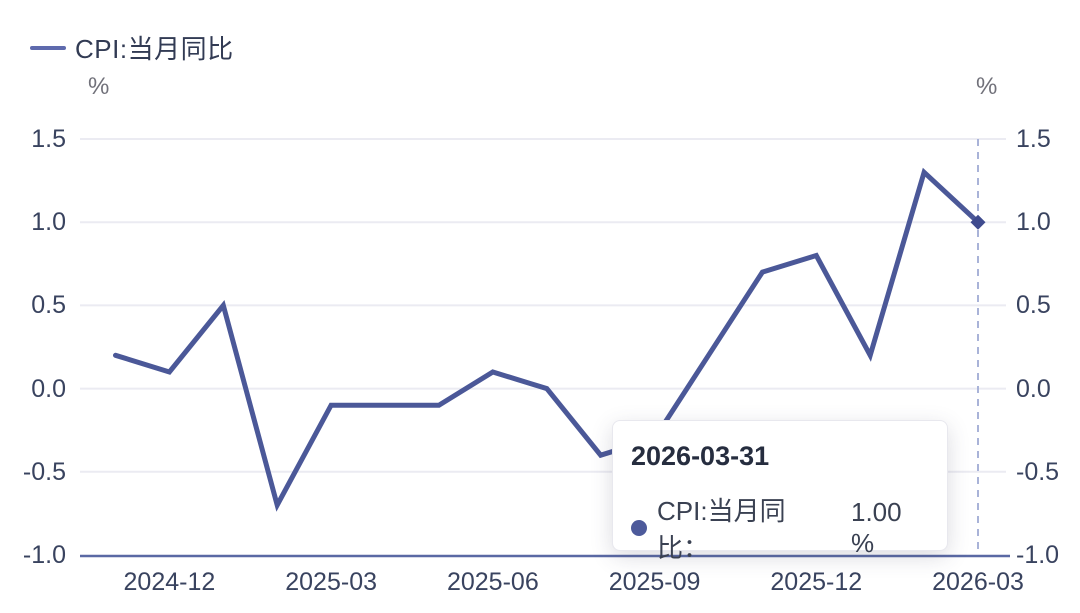 Image resolution: width=1080 pixels, height=613 pixels. What do you see at coordinates (654, 582) in the screenshot?
I see `x-axis-tick-label: 2025-09` at bounding box center [654, 582].